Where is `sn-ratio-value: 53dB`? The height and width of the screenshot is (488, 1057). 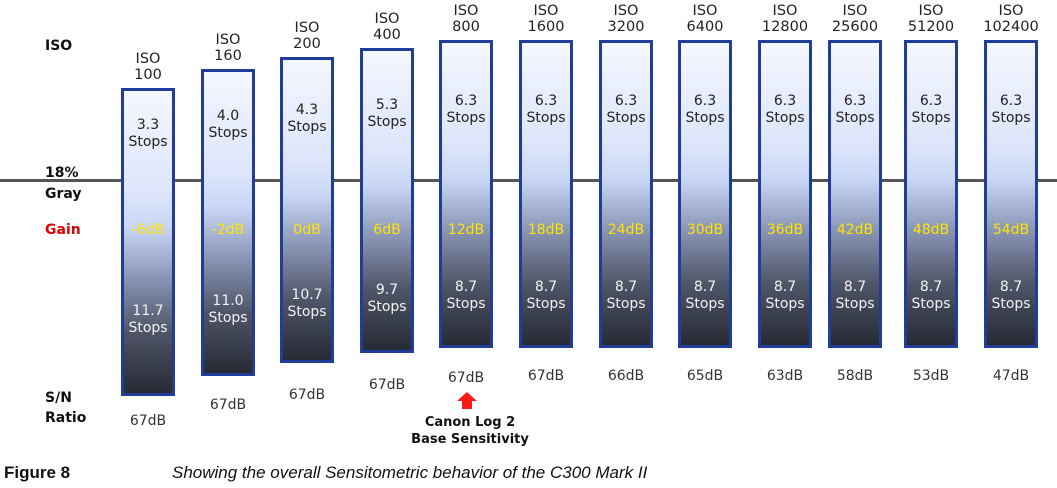
sn-ratio-value: 53dB is located at coordinates (931, 376).